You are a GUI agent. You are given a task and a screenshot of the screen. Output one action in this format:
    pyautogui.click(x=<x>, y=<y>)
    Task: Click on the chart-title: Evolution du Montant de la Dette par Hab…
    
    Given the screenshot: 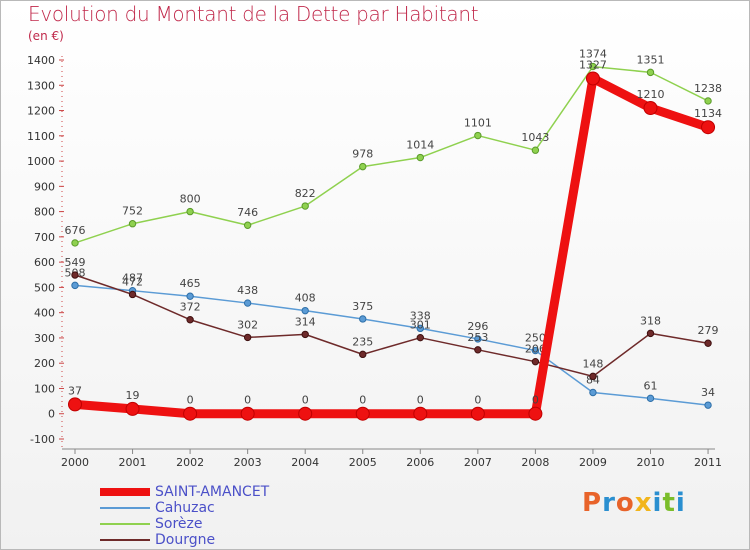 What is the action you would take?
    pyautogui.click(x=253, y=14)
    